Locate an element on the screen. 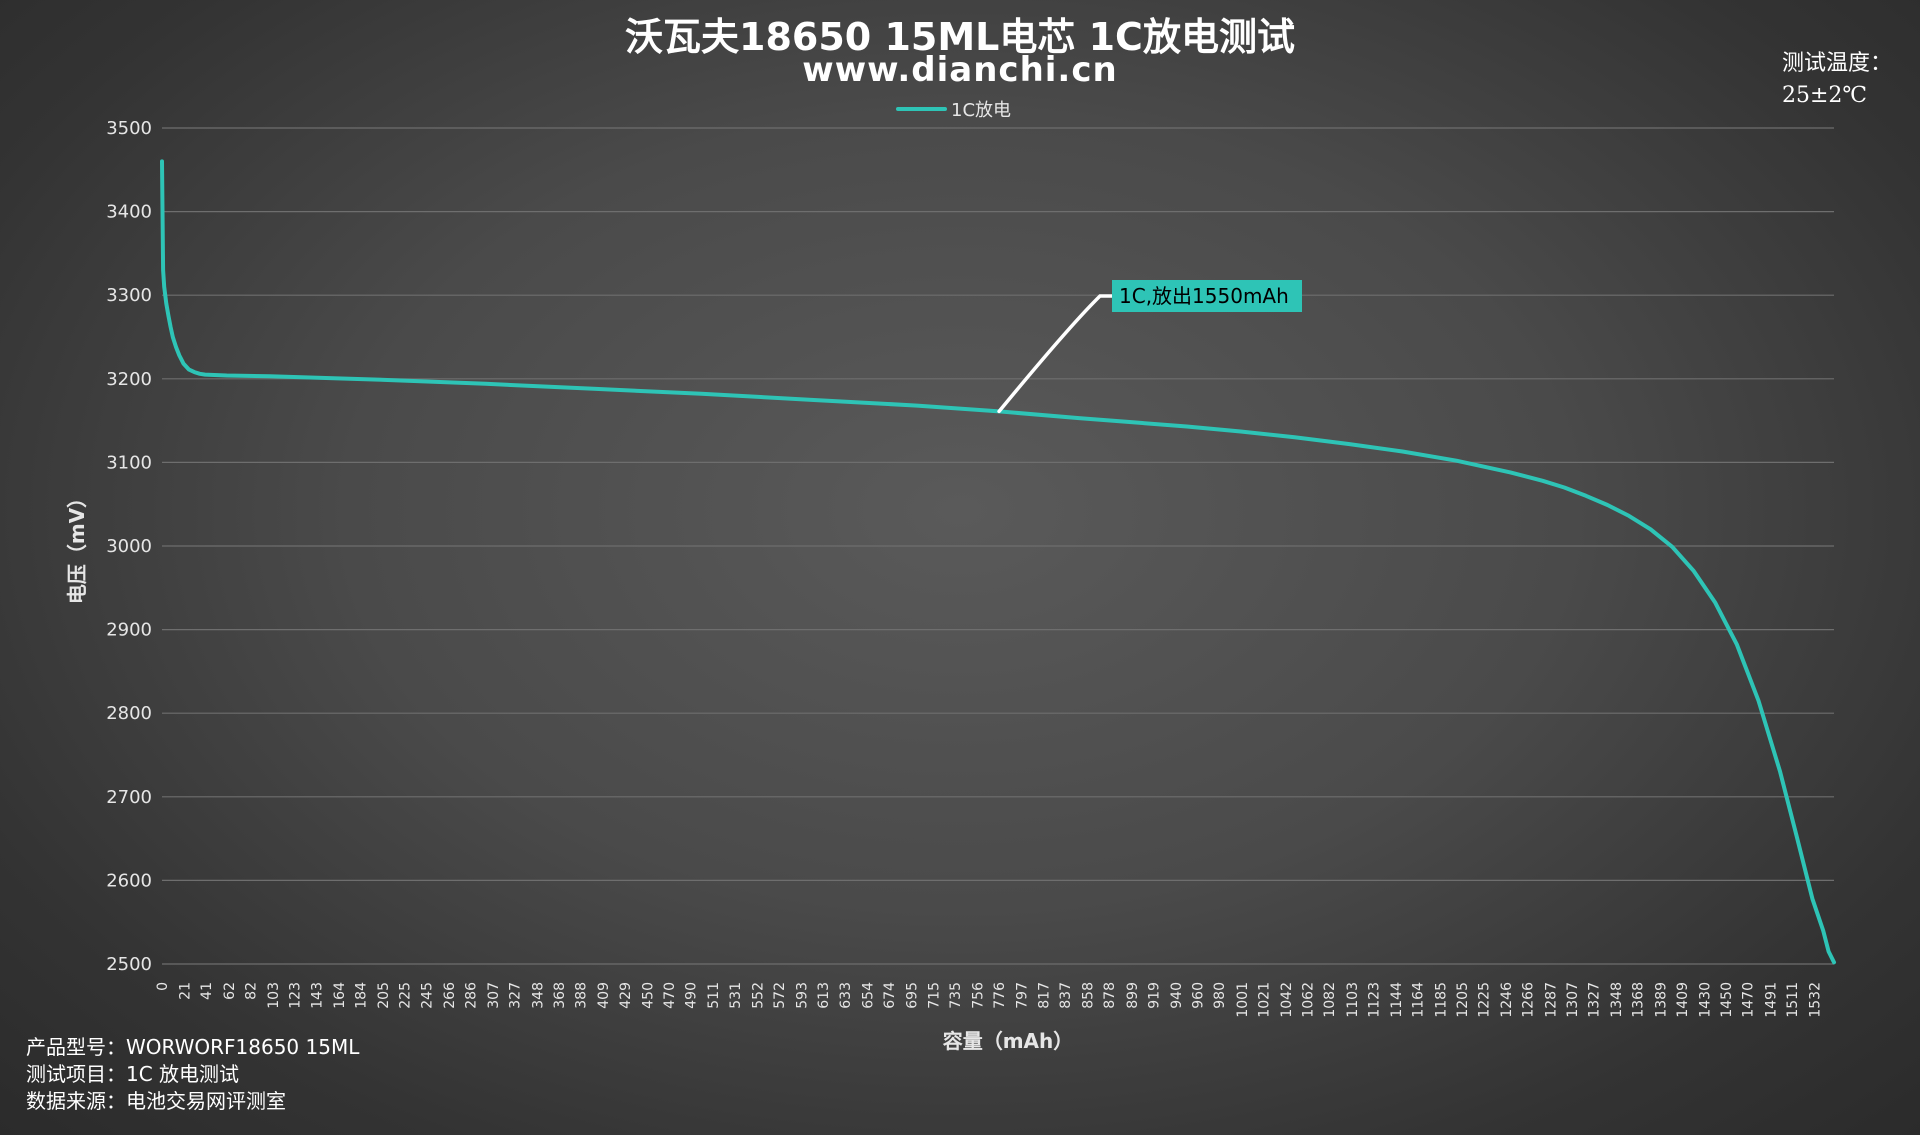  y-tick-label: 2900 is located at coordinates (129, 630).